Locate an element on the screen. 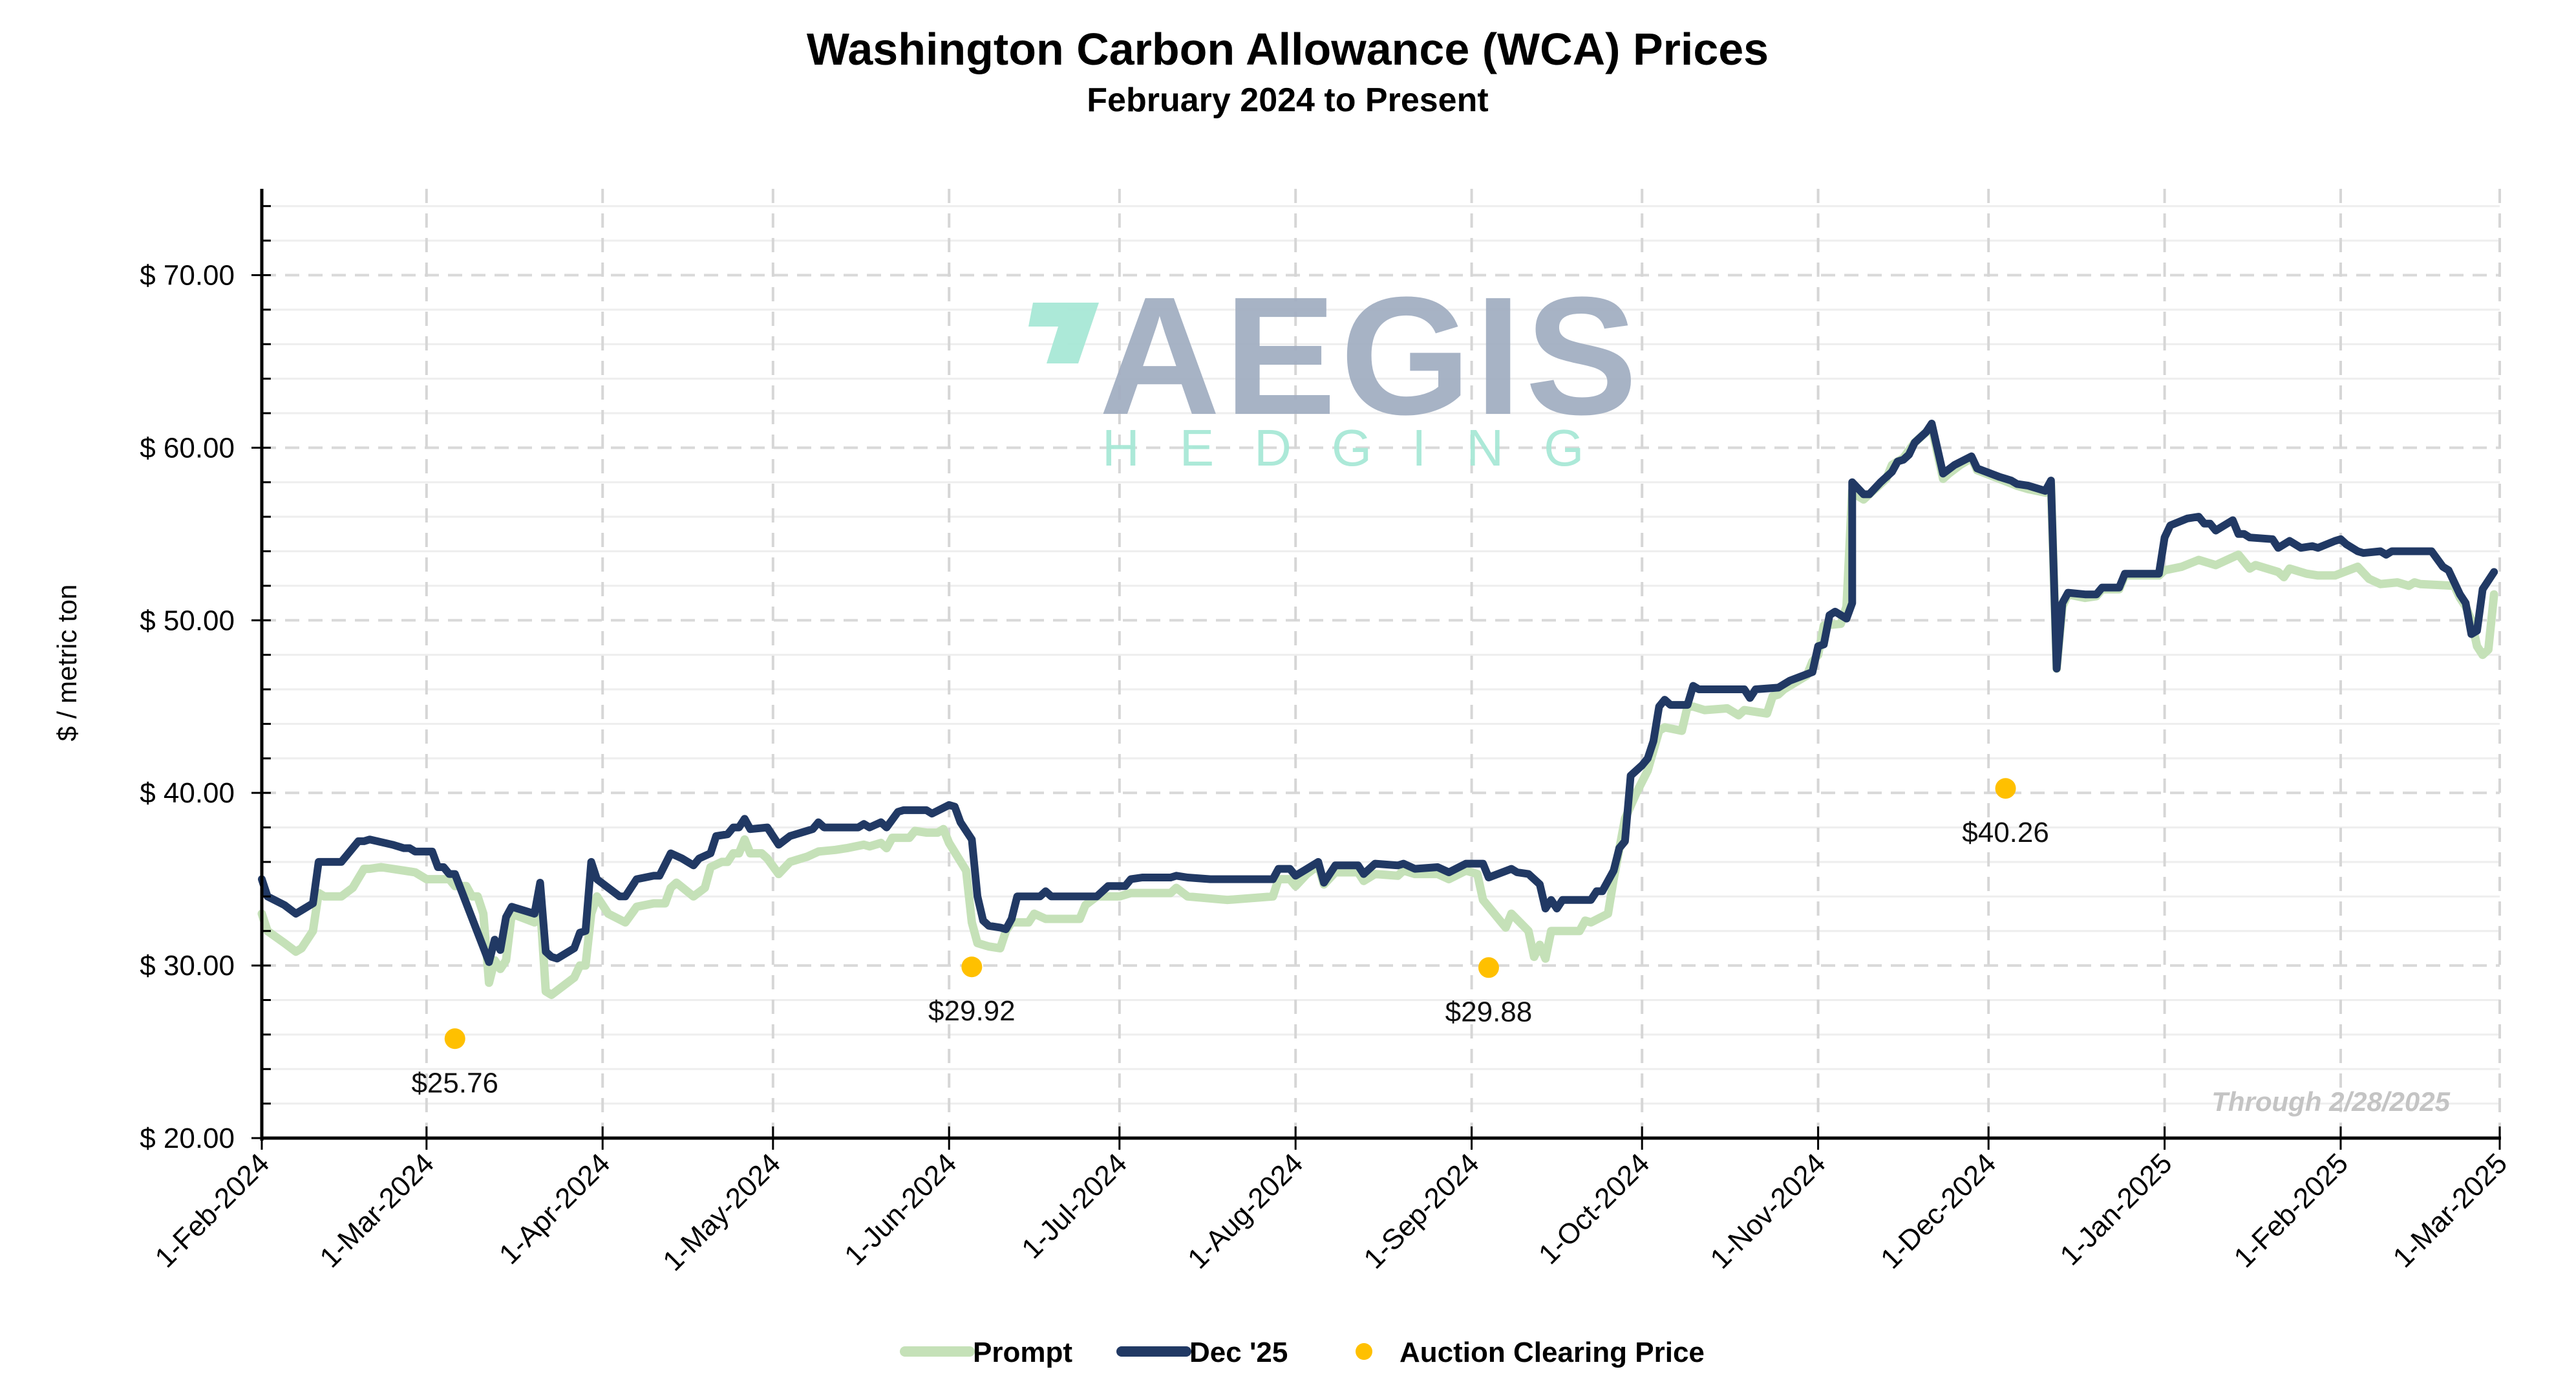 The height and width of the screenshot is (1378, 2576). legend-label-dec25: Dec '25 is located at coordinates (1238, 1352).